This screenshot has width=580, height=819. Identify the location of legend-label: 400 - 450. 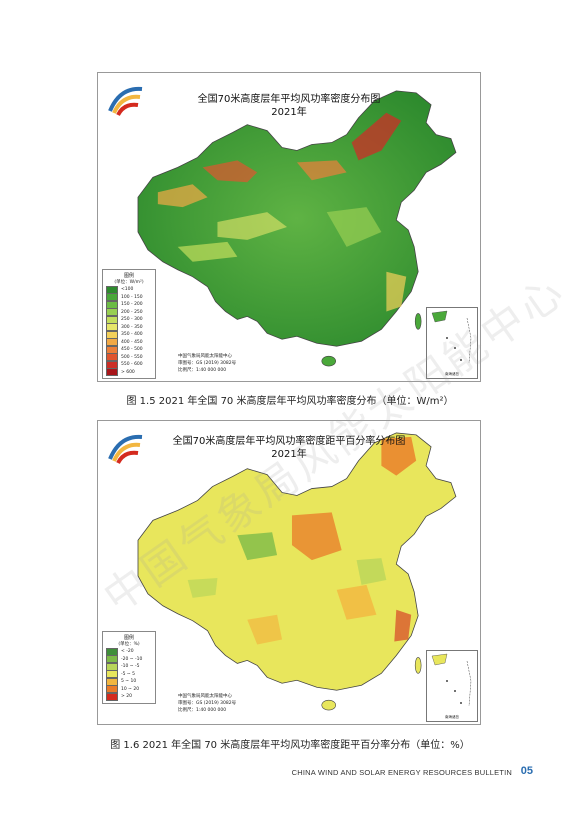
(132, 342).